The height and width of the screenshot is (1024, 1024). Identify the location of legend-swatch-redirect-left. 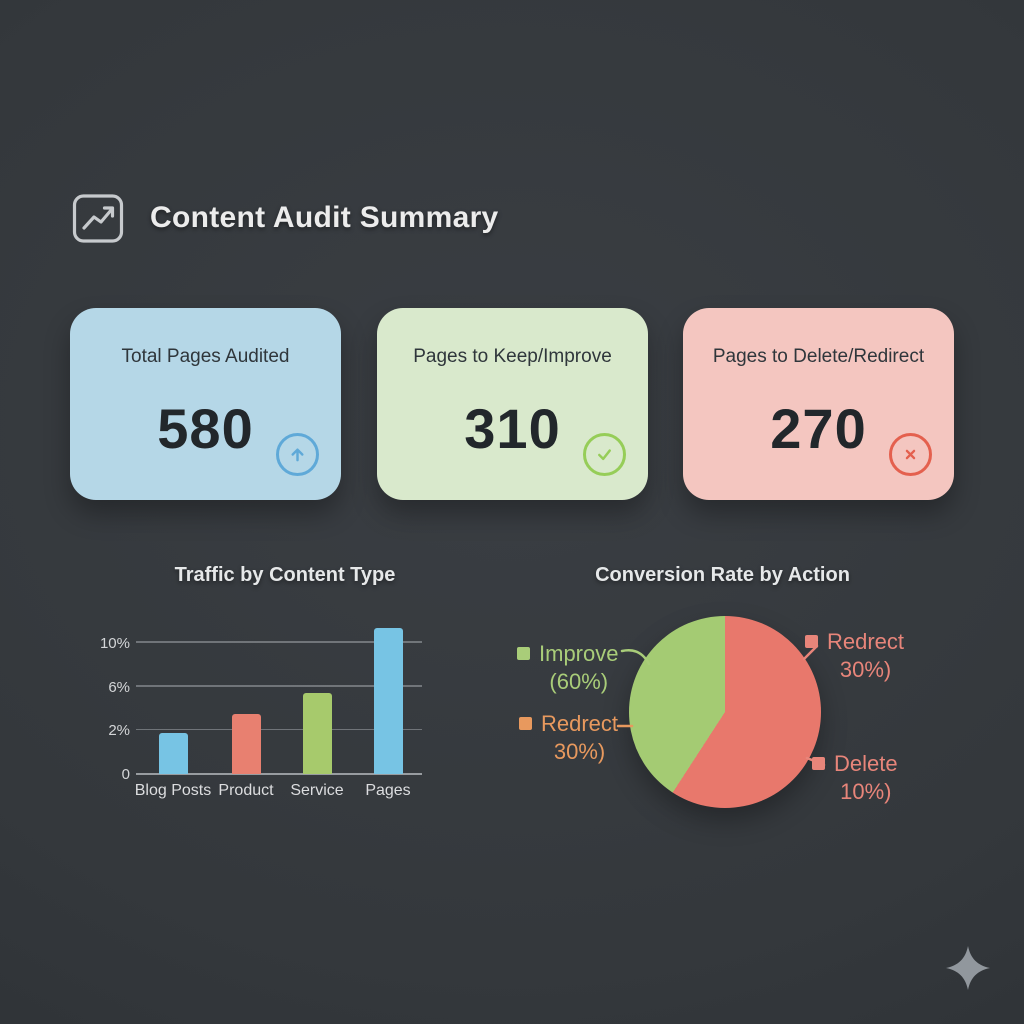
(525, 723).